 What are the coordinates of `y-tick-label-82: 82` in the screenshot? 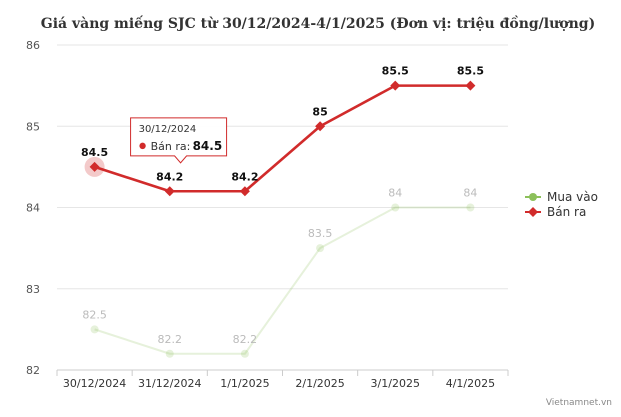 It's located at (33, 370).